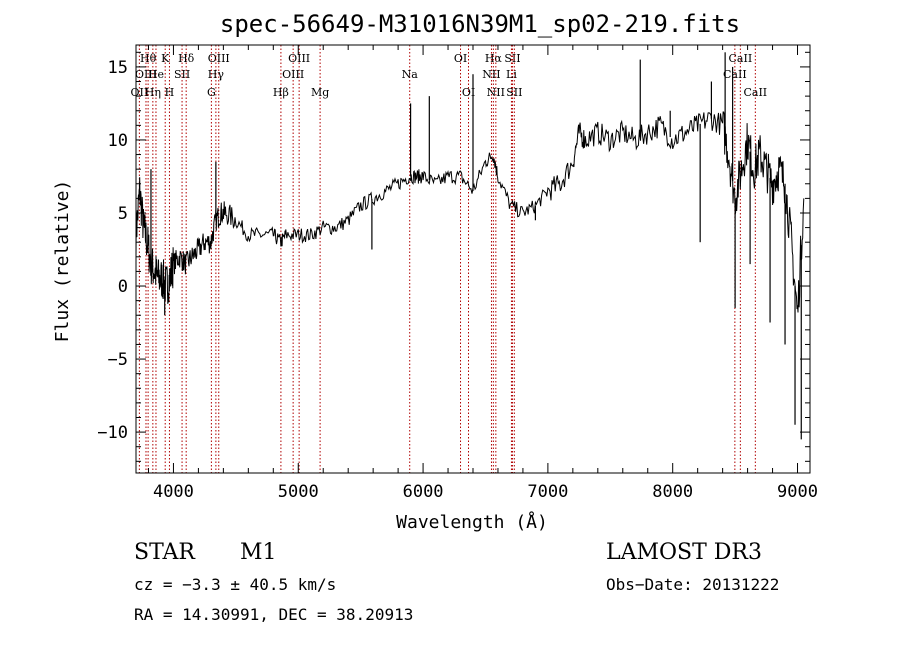  What do you see at coordinates (423, 492) in the screenshot?
I see `x-tick-label: 6000` at bounding box center [423, 492].